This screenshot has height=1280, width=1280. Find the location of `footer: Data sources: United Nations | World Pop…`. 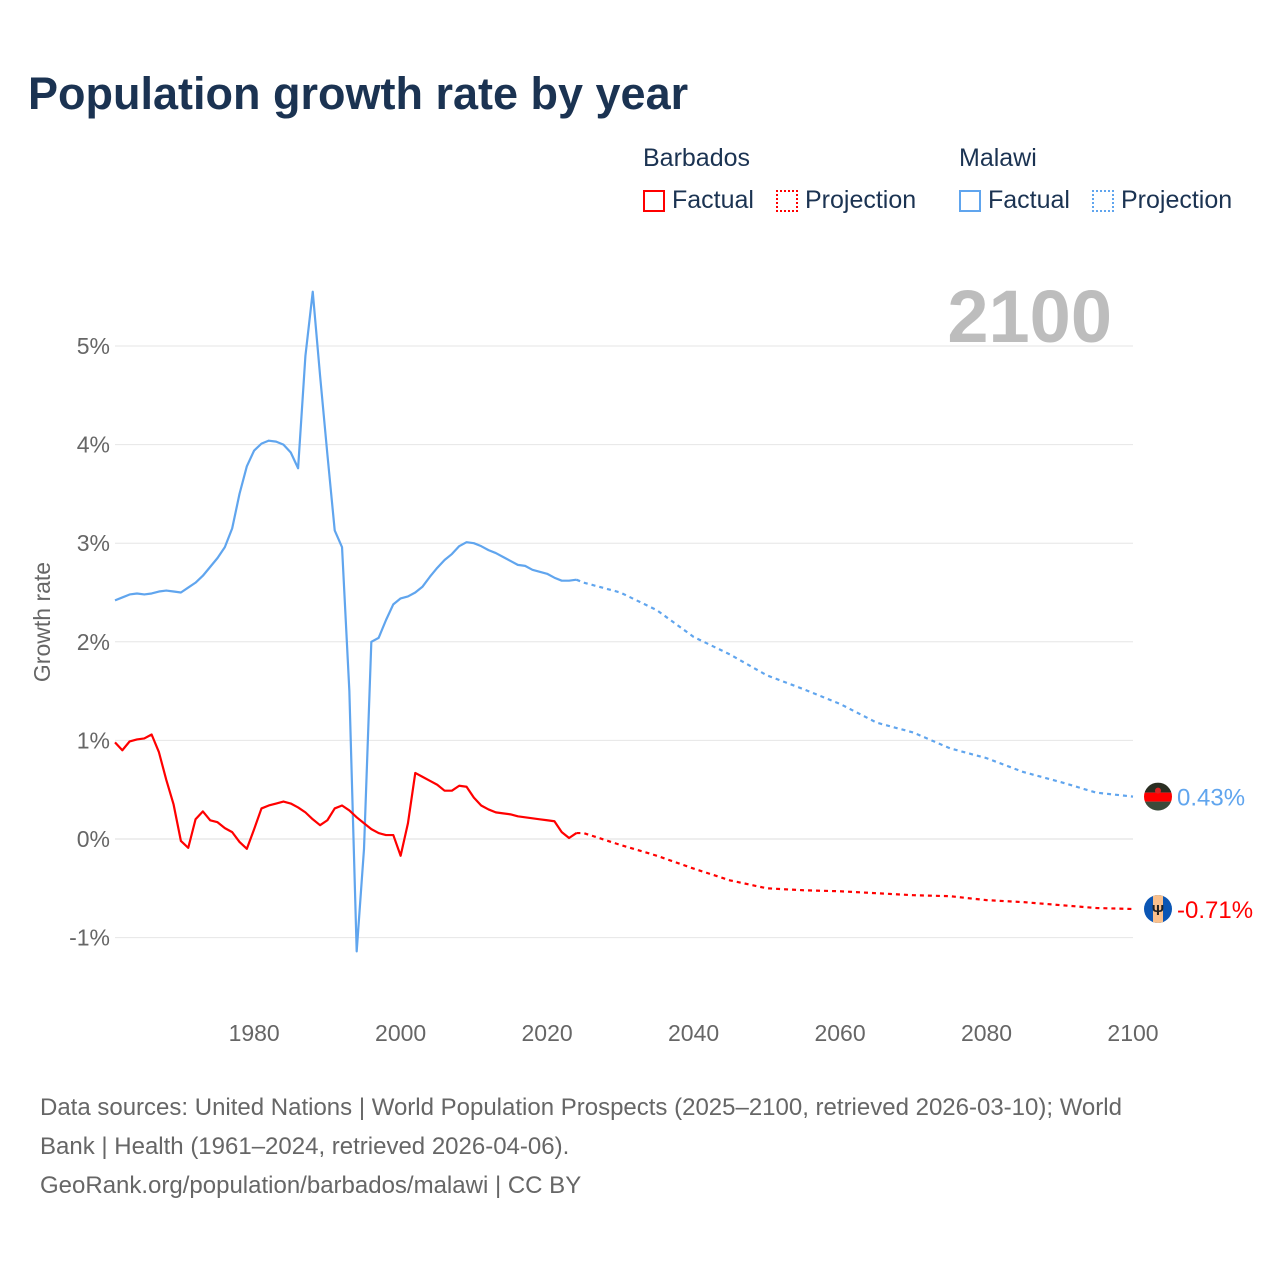

footer: Data sources: United Nations | World Pop… is located at coordinates (640, 1146).